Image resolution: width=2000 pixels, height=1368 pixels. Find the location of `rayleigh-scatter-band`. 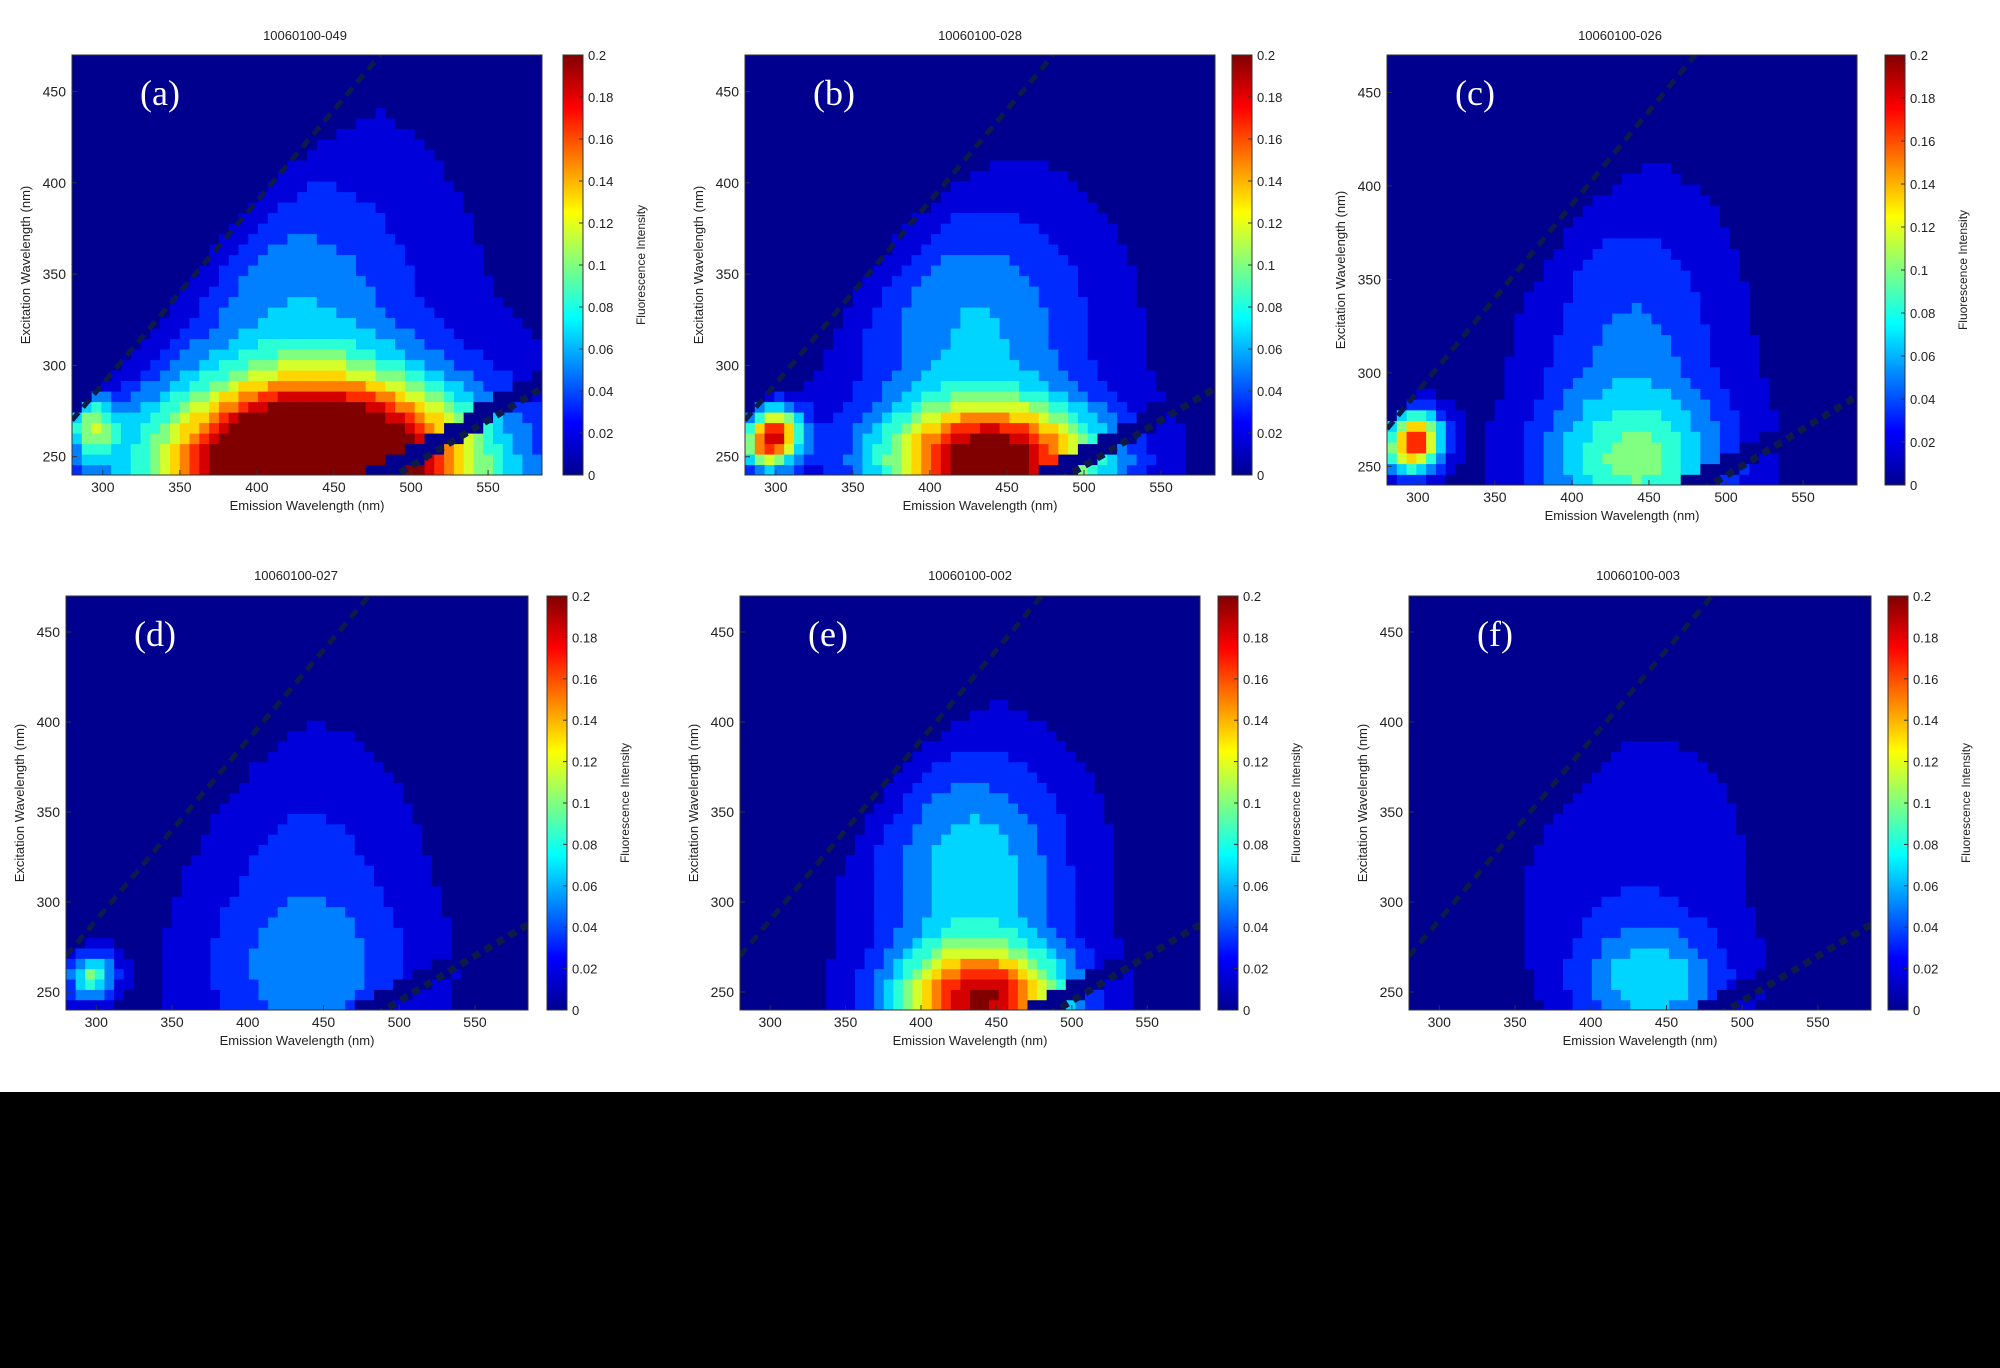

rayleigh-scatter-band is located at coordinates (227, 238).